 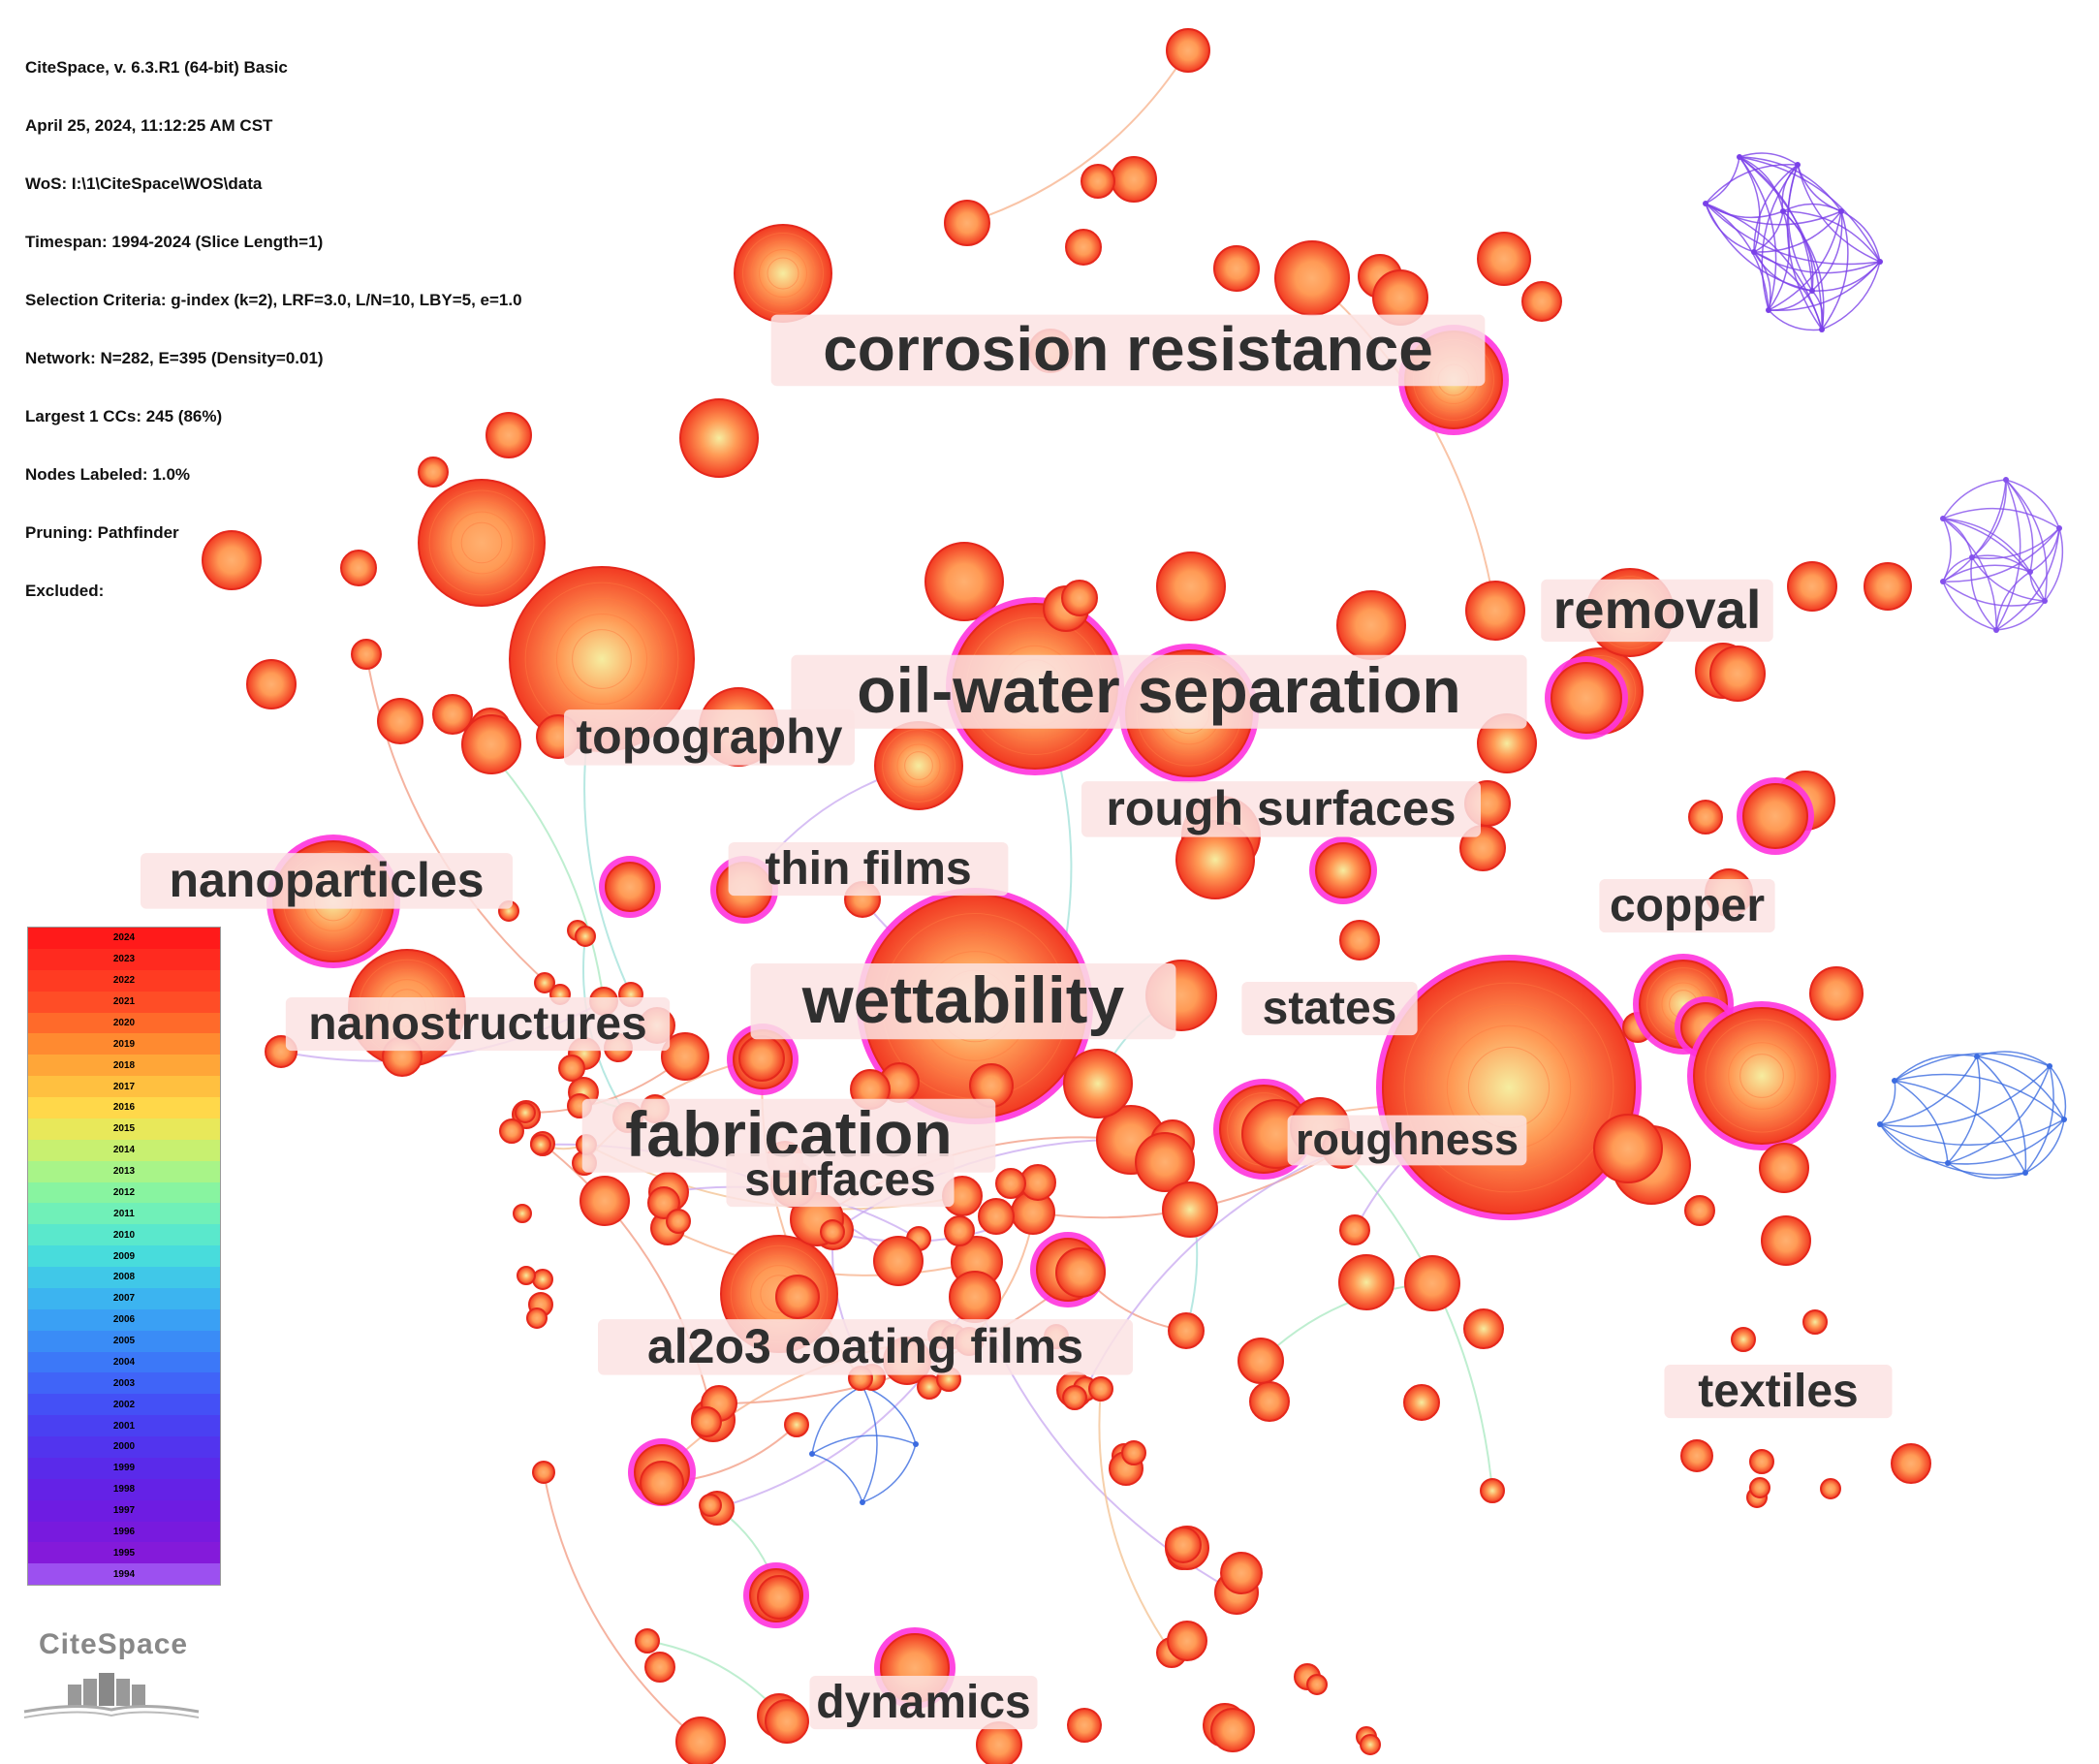 What do you see at coordinates (124, 1214) in the screenshot?
I see `legend-year-2011: 2011` at bounding box center [124, 1214].